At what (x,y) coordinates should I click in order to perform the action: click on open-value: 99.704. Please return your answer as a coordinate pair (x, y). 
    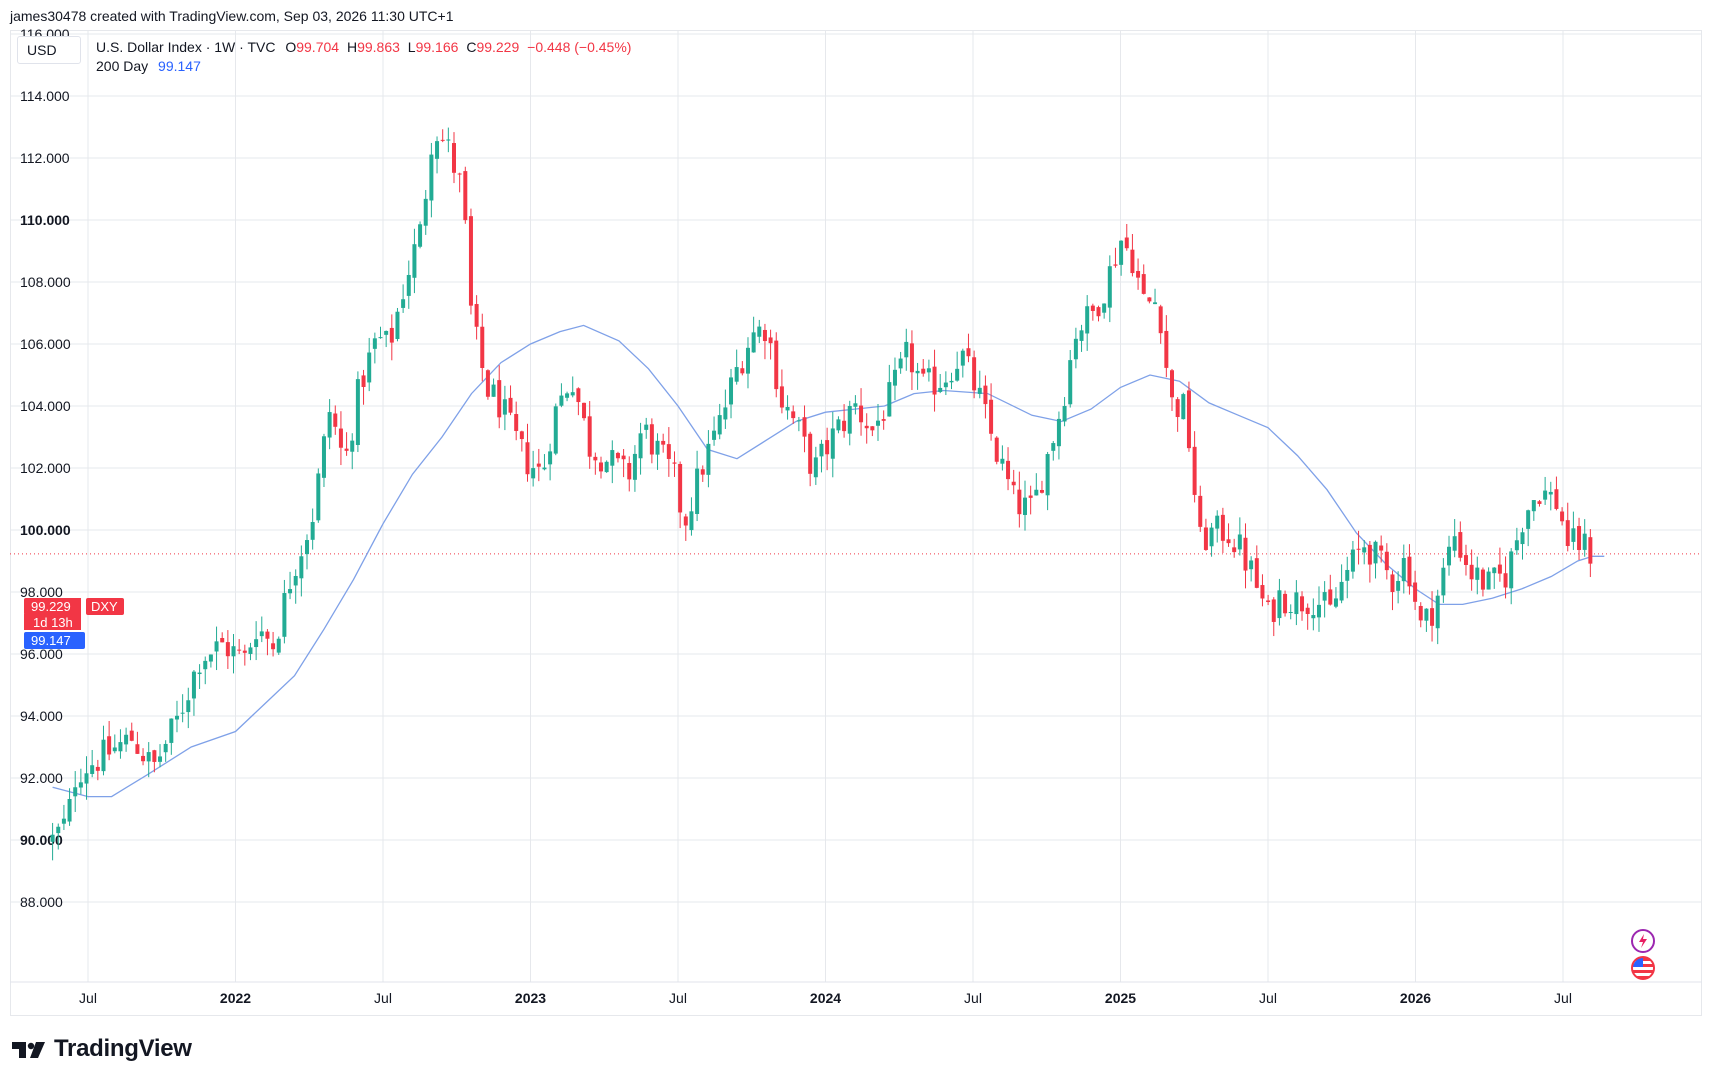
    Looking at the image, I should click on (318, 47).